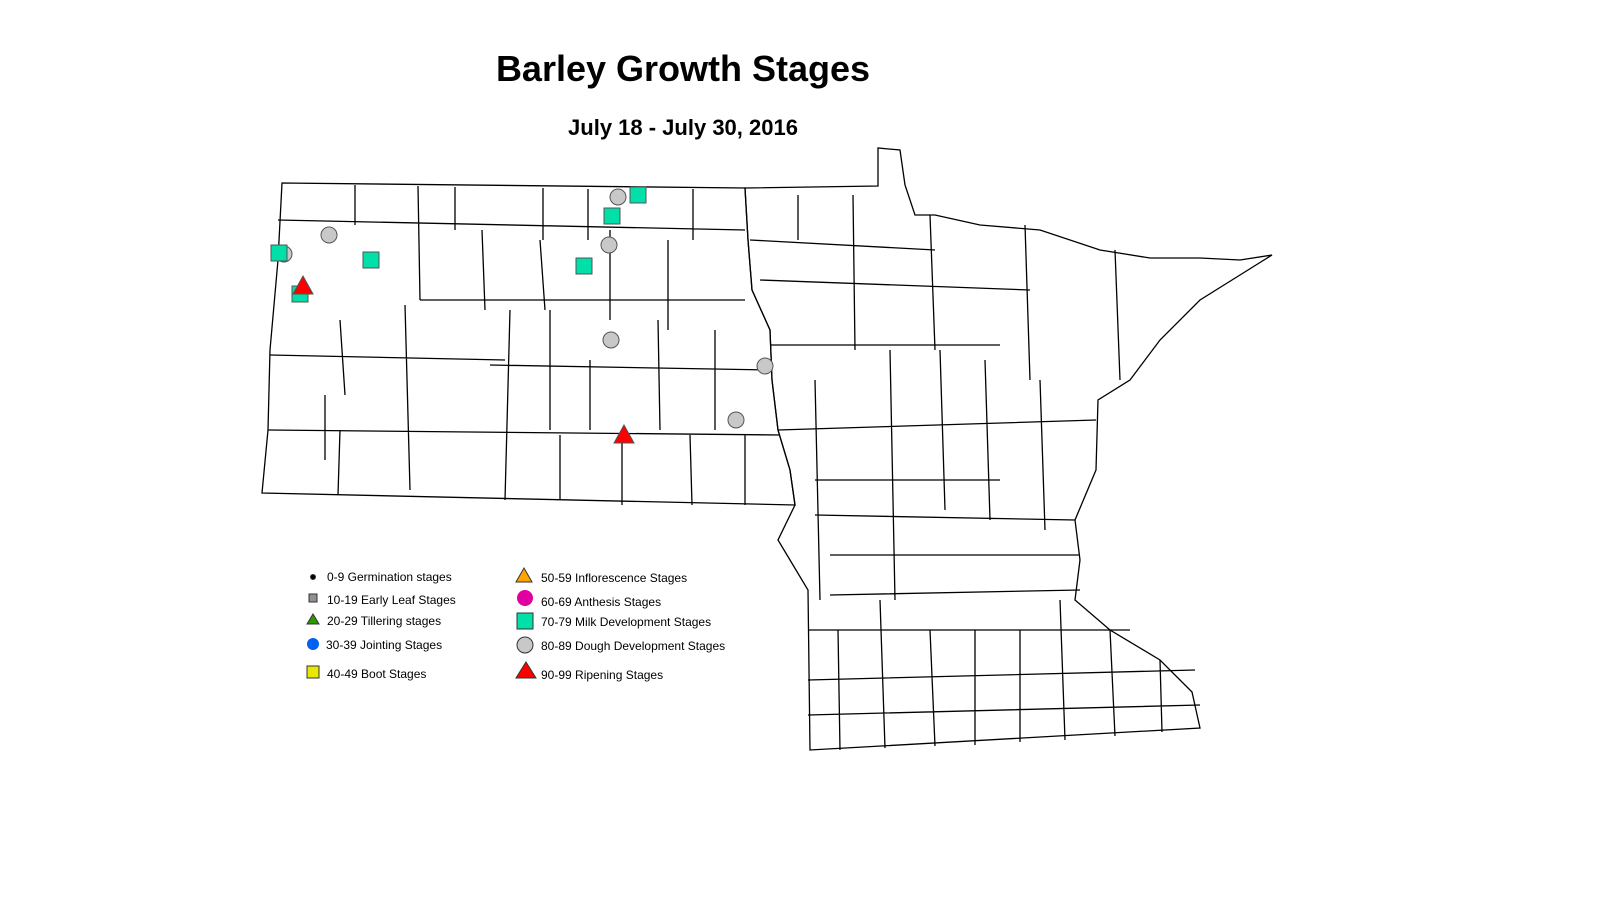 This screenshot has width=1612, height=900. I want to click on jointing-symbol, so click(313, 644).